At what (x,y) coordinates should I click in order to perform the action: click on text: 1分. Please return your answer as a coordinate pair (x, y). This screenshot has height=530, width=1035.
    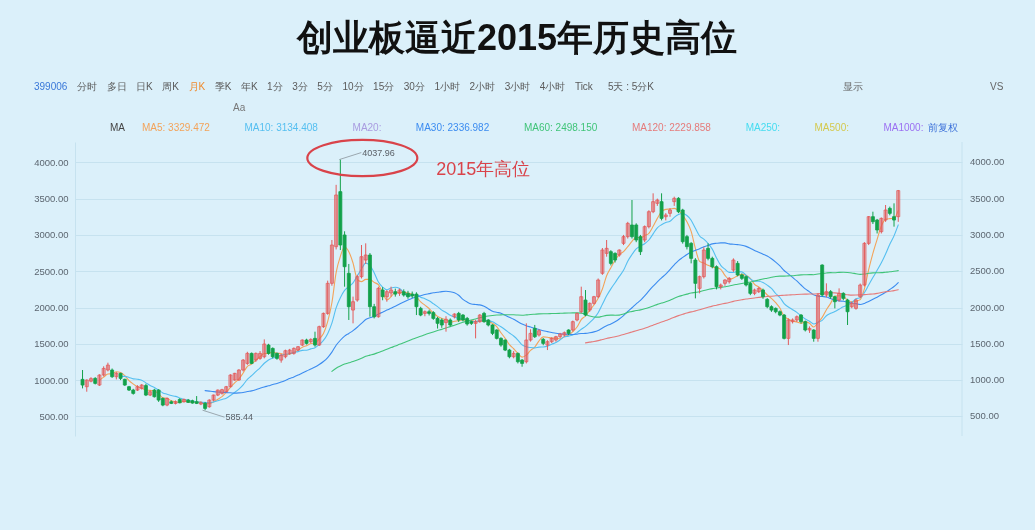
    Looking at the image, I should click on (275, 86).